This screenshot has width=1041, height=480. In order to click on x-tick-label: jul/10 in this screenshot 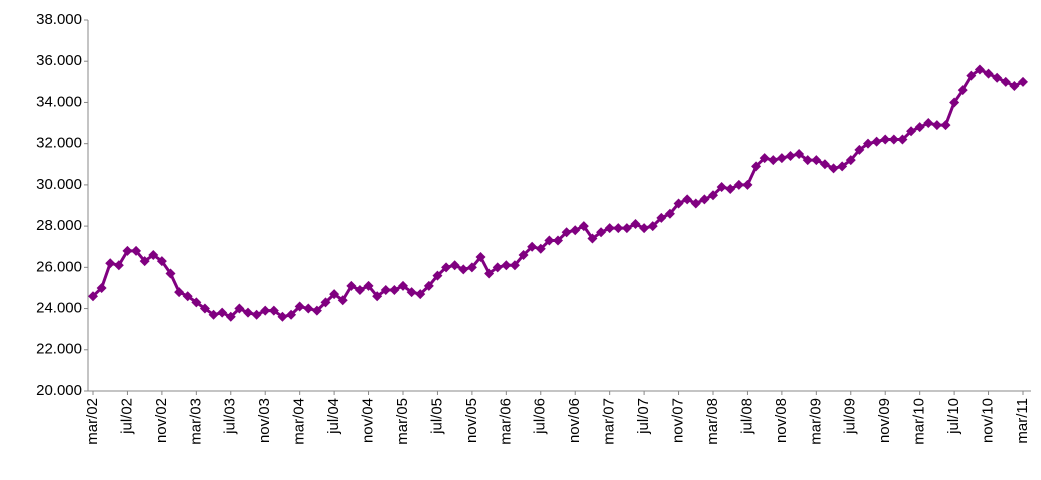, I will do `click(953, 416)`.